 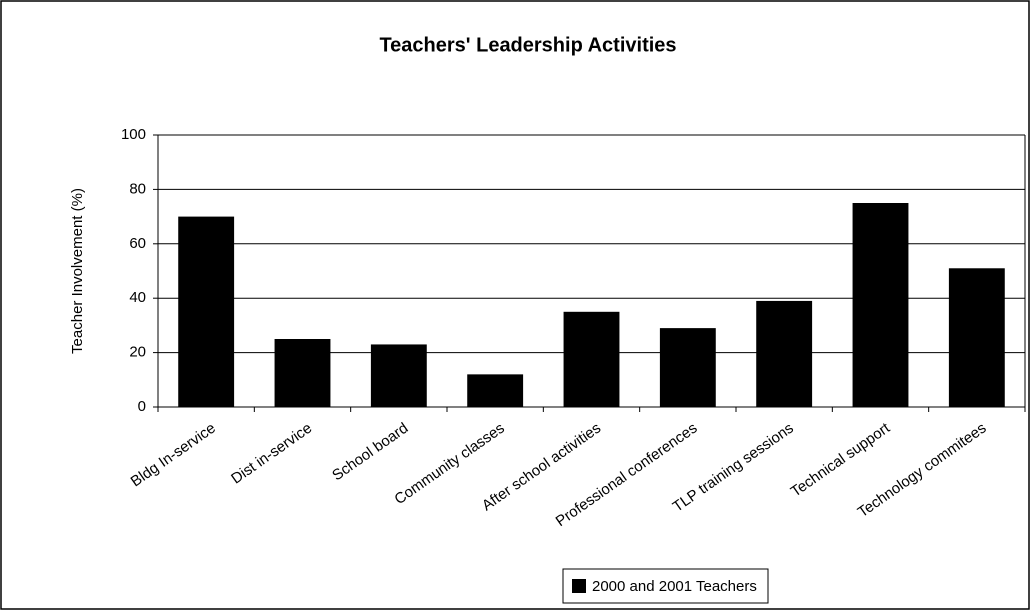 I want to click on y-tick-label: 80, so click(x=137, y=188).